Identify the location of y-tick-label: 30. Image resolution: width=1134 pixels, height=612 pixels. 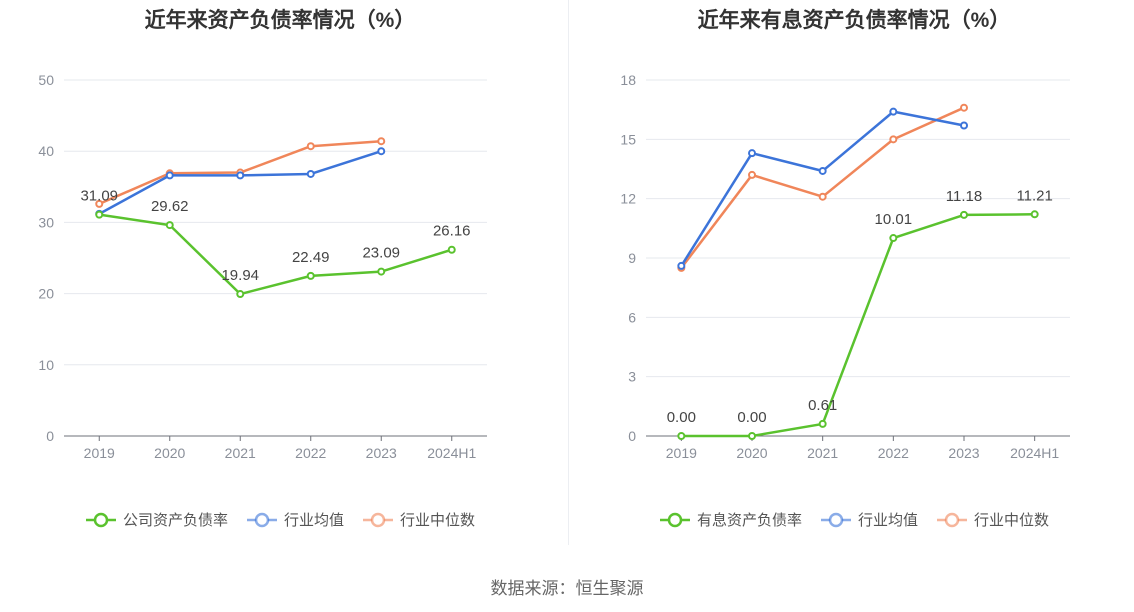
(46, 222).